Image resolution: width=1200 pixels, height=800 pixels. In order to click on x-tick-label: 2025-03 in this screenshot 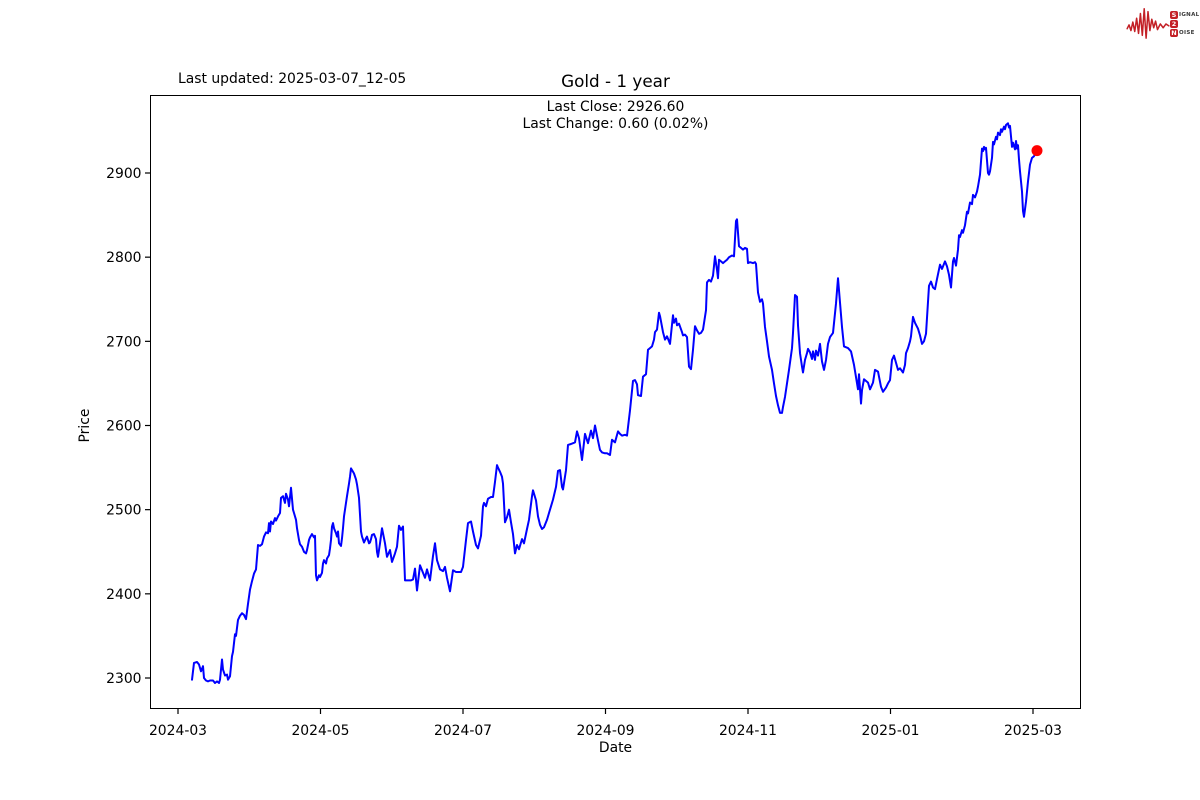, I will do `click(1033, 731)`.